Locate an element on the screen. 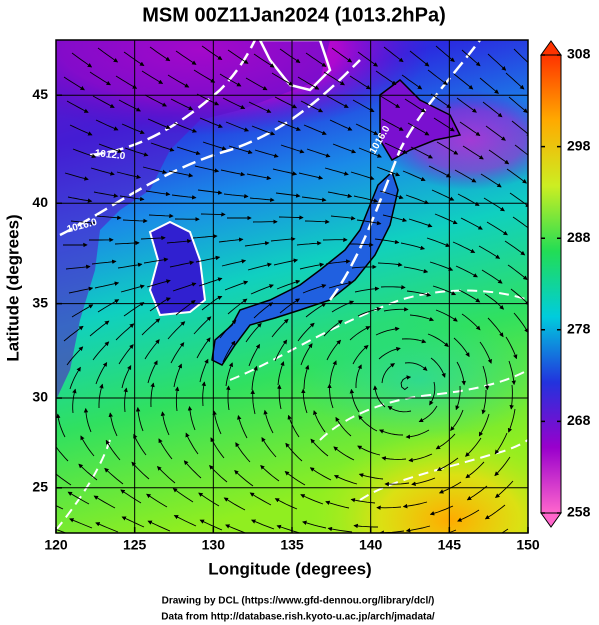 The width and height of the screenshot is (599, 625). x-tick-label: 130 is located at coordinates (214, 545).